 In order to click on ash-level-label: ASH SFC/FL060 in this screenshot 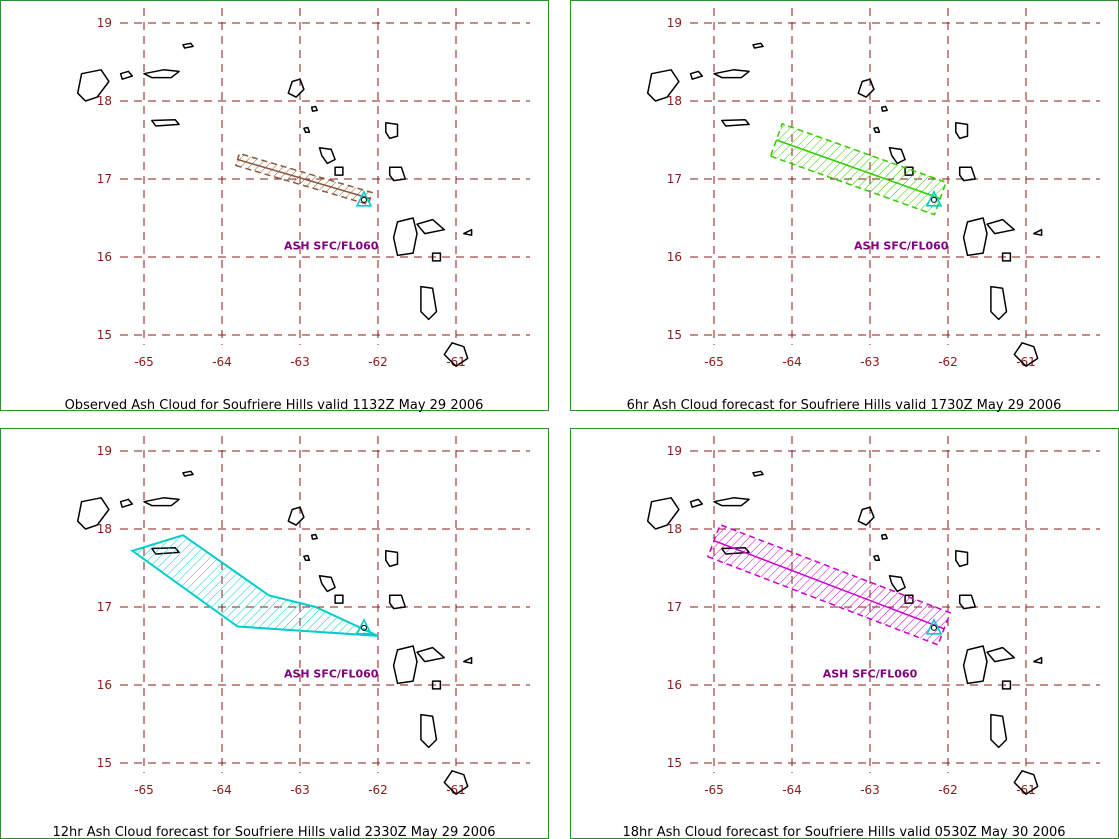, I will do `click(901, 245)`.